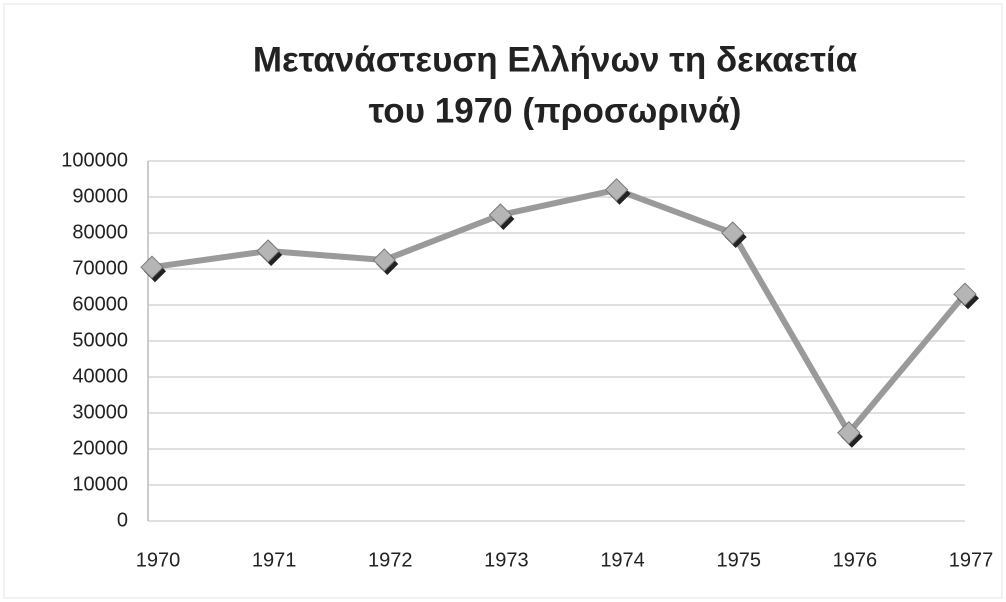  Describe the element at coordinates (555, 110) in the screenshot. I see `chart-title: του 1970 (προσωρινά)` at that location.